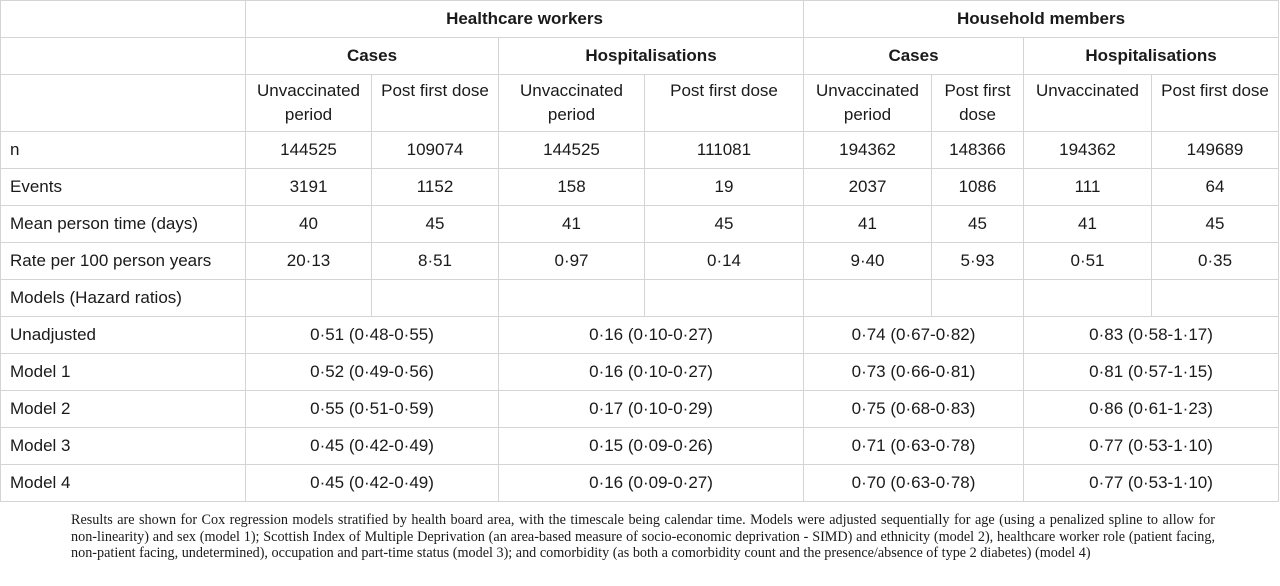 The image size is (1280, 586). I want to click on table-cell: 3191, so click(308, 187).